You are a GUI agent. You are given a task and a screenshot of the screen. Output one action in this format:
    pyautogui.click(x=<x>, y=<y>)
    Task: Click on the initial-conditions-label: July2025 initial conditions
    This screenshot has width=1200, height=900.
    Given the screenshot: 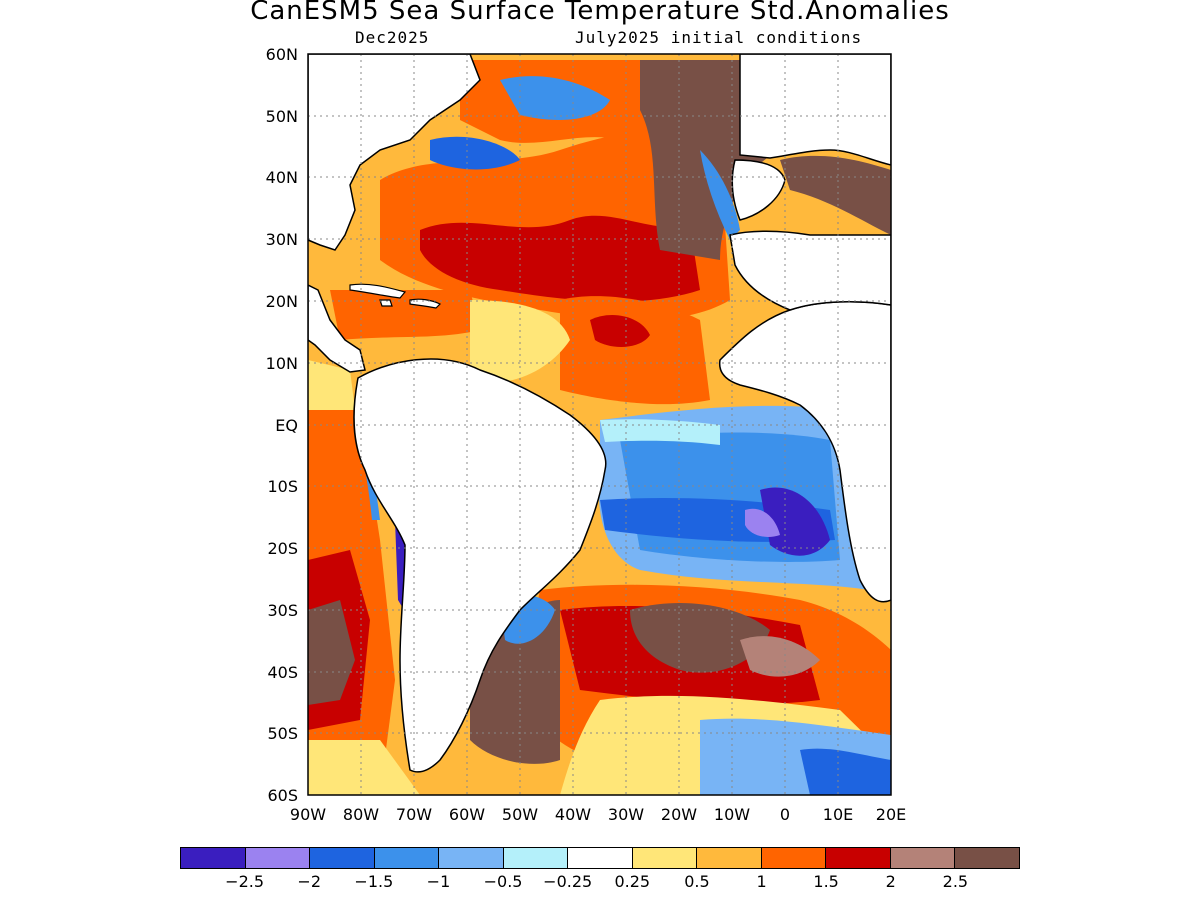 What is the action you would take?
    pyautogui.click(x=719, y=37)
    